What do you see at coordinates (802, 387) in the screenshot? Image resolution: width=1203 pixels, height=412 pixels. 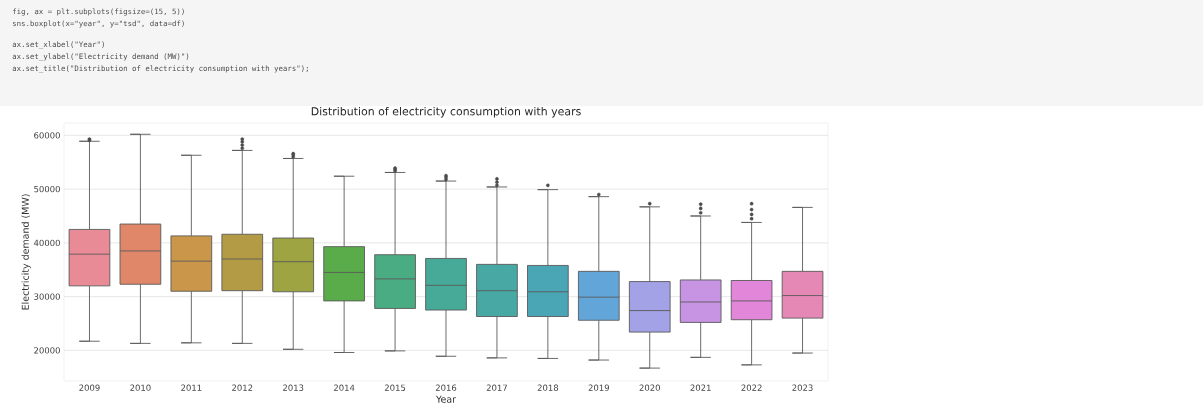 I see `x-tick-label: 2023` at bounding box center [802, 387].